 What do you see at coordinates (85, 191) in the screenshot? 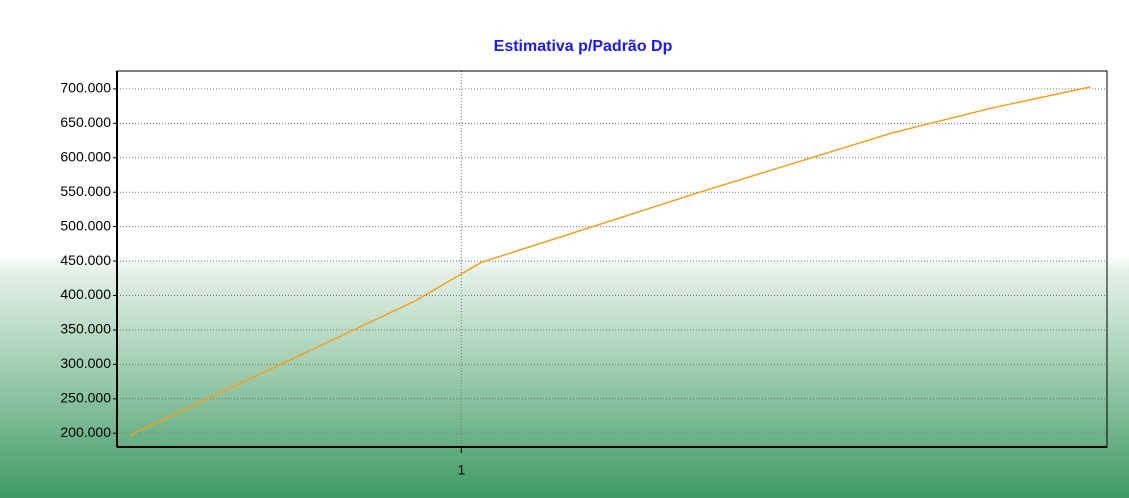
I see `y-tick-label: 550.000` at bounding box center [85, 191].